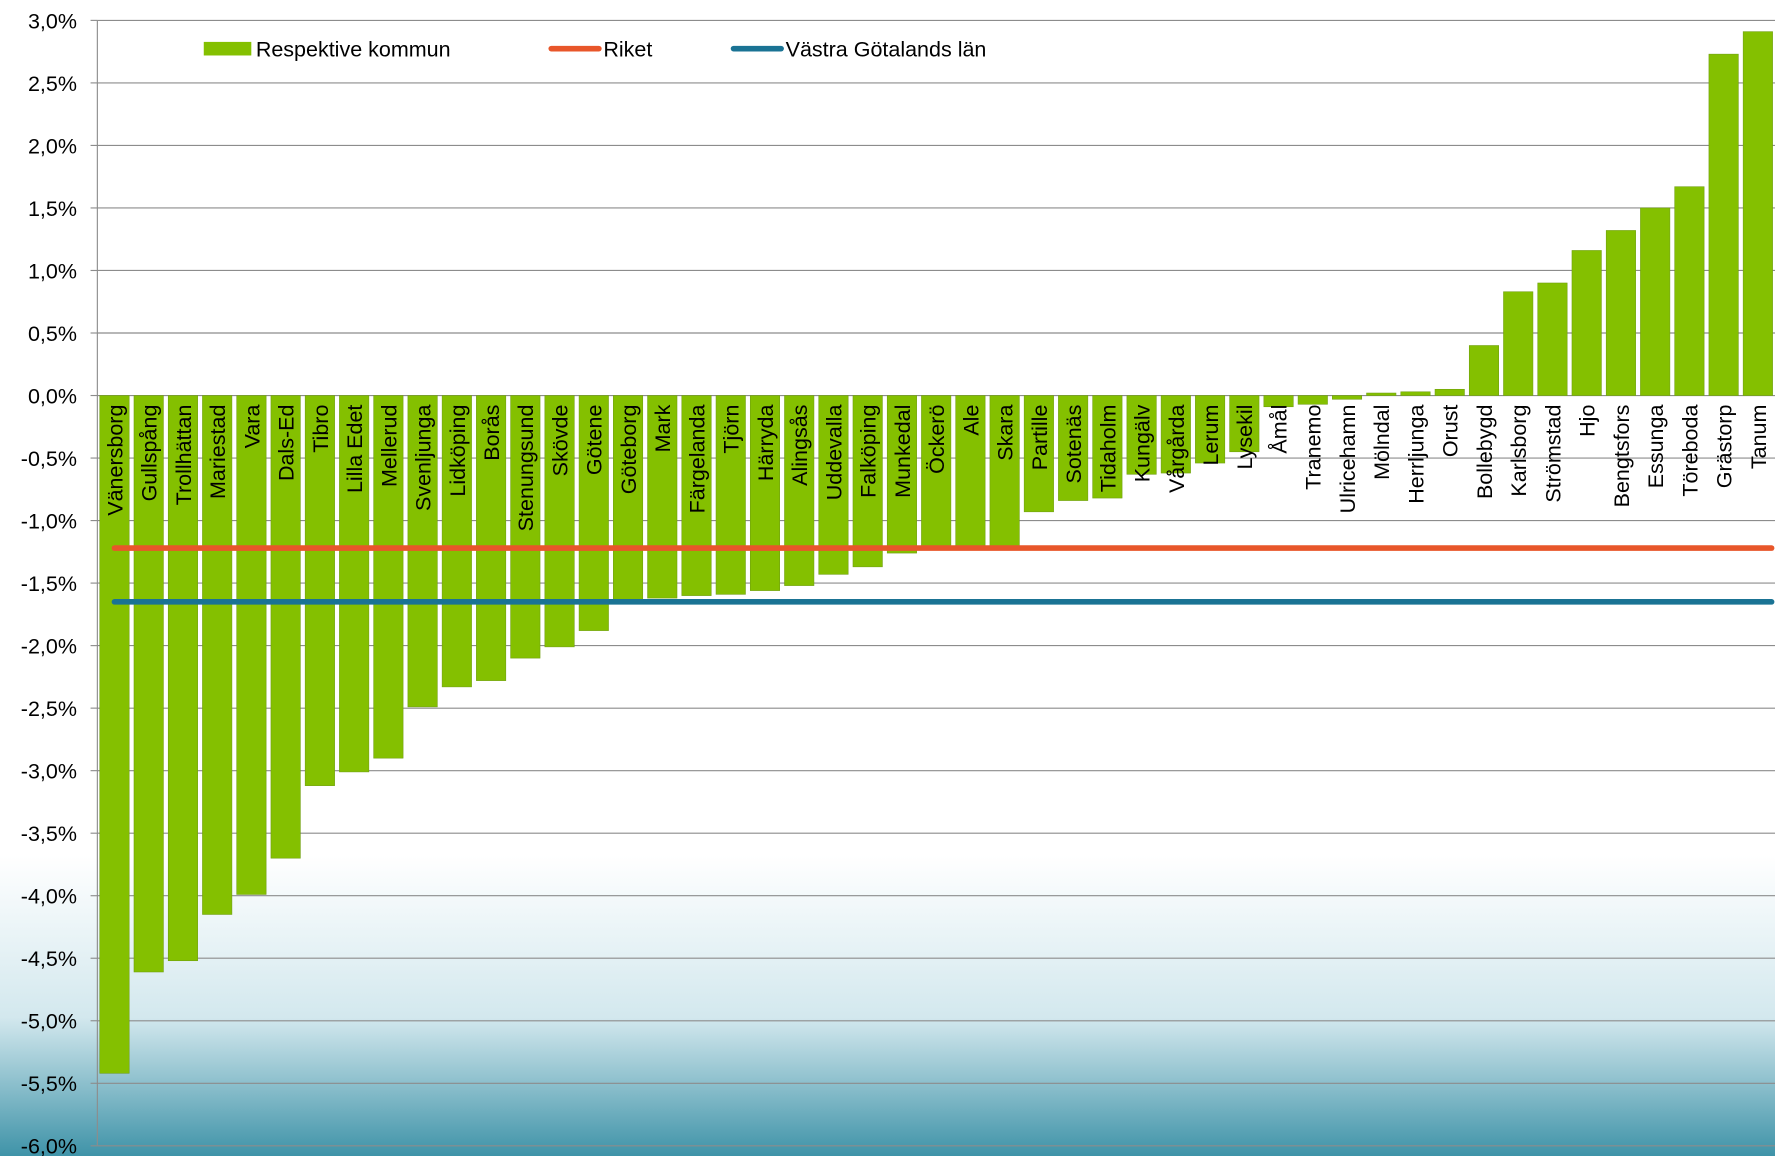  What do you see at coordinates (353, 50) in the screenshot?
I see `legend-label: Respektive kommun` at bounding box center [353, 50].